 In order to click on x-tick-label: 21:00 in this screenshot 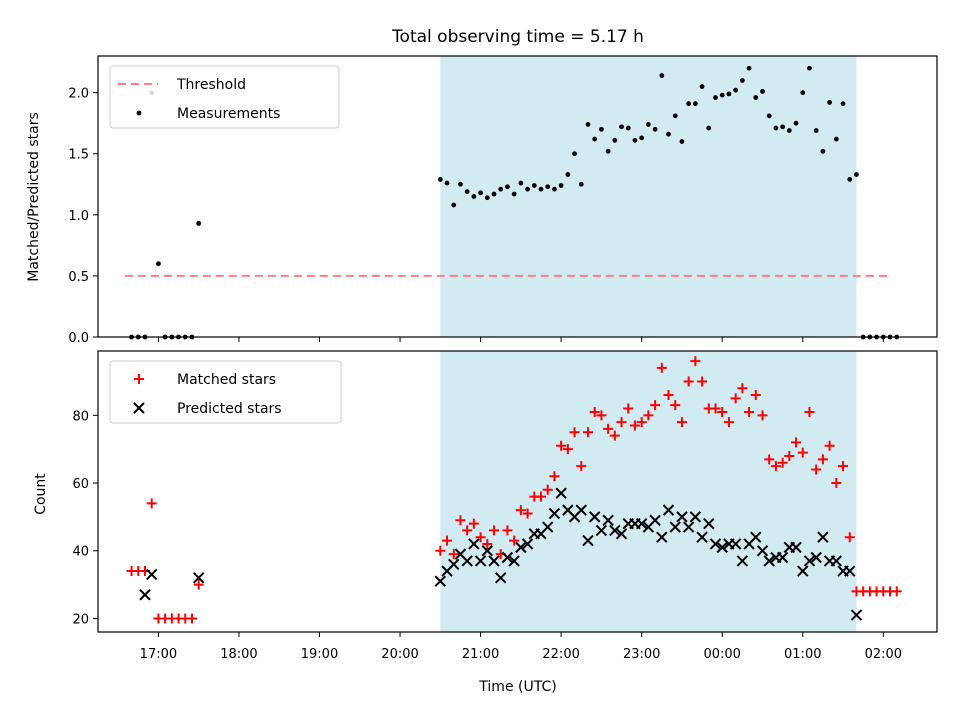, I will do `click(480, 654)`.